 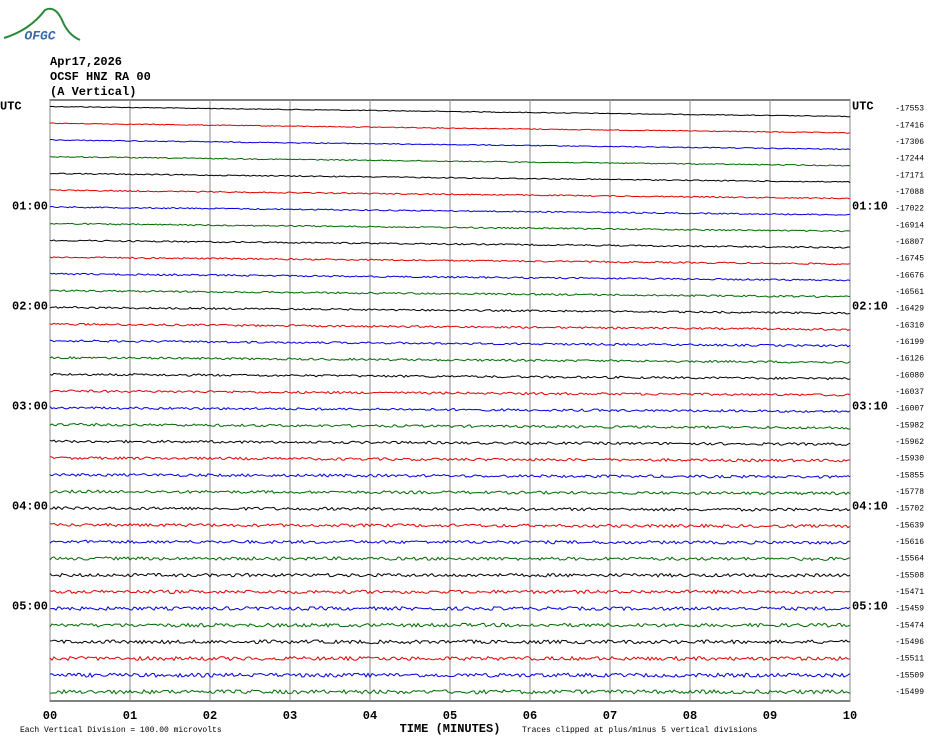 I want to click on row-offset: -16745, so click(x=909, y=259).